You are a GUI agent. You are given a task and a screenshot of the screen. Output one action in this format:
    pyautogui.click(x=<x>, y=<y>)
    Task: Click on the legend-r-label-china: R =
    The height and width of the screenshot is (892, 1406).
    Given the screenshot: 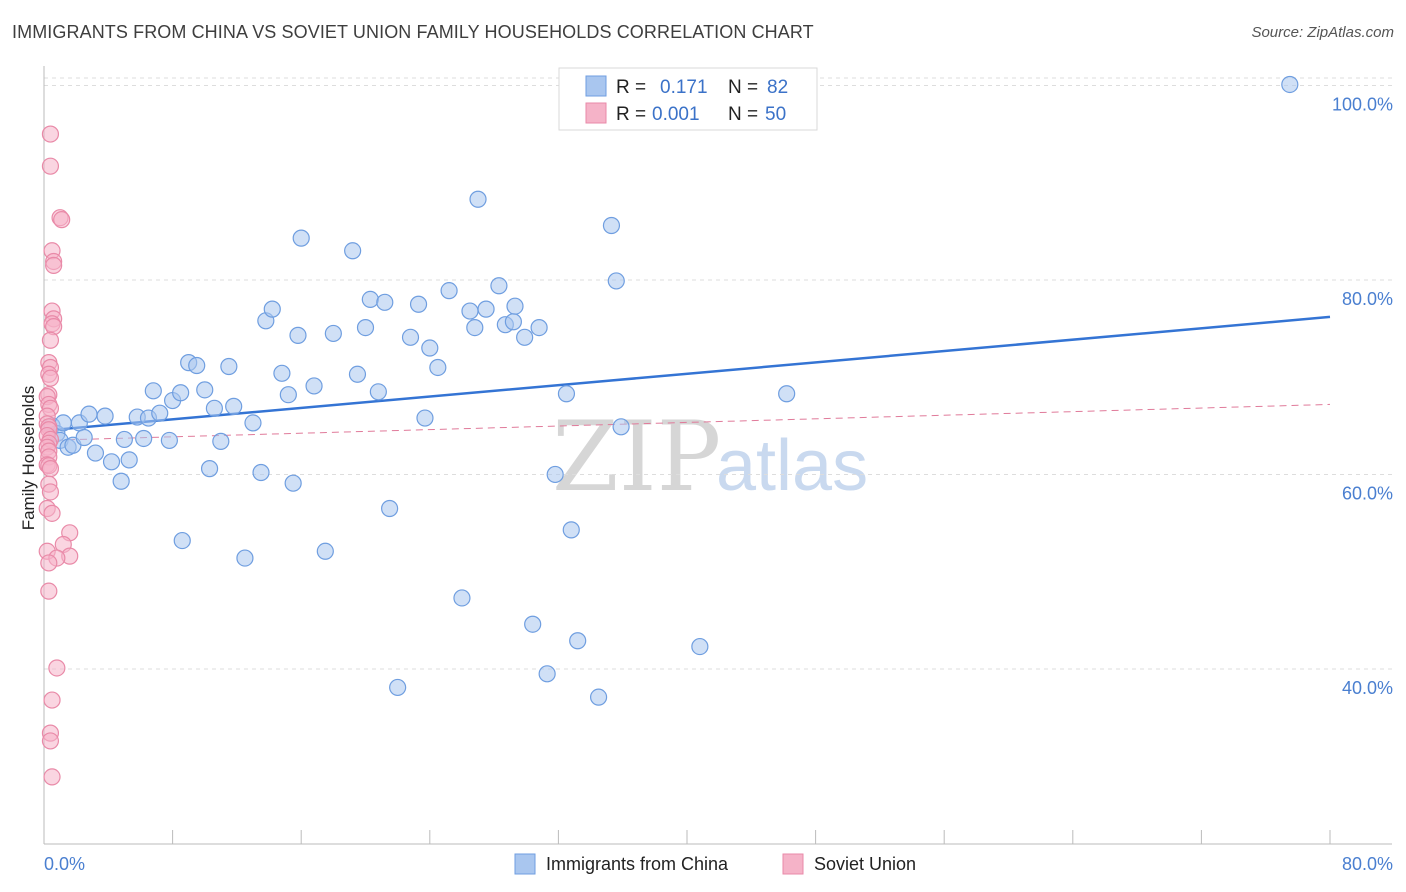 What is the action you would take?
    pyautogui.click(x=631, y=87)
    